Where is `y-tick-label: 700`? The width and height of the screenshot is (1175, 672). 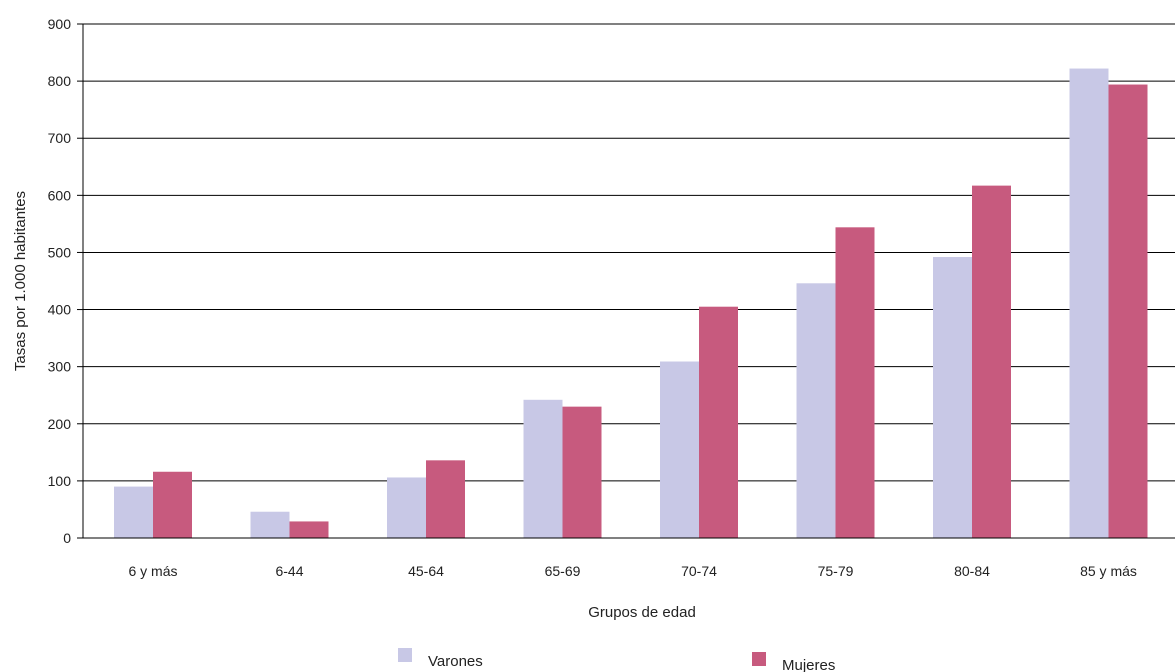 y-tick-label: 700 is located at coordinates (60, 138).